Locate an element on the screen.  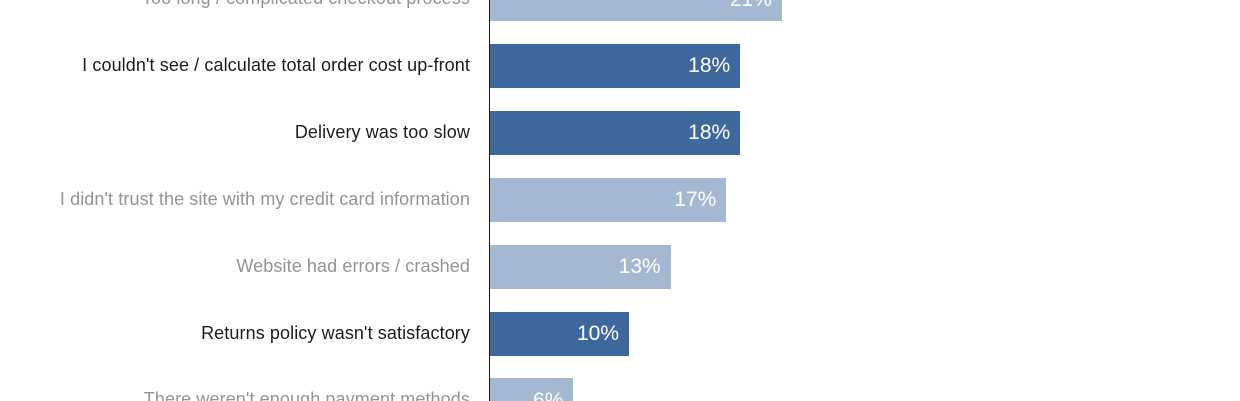
value-label: 10% is located at coordinates (597, 333).